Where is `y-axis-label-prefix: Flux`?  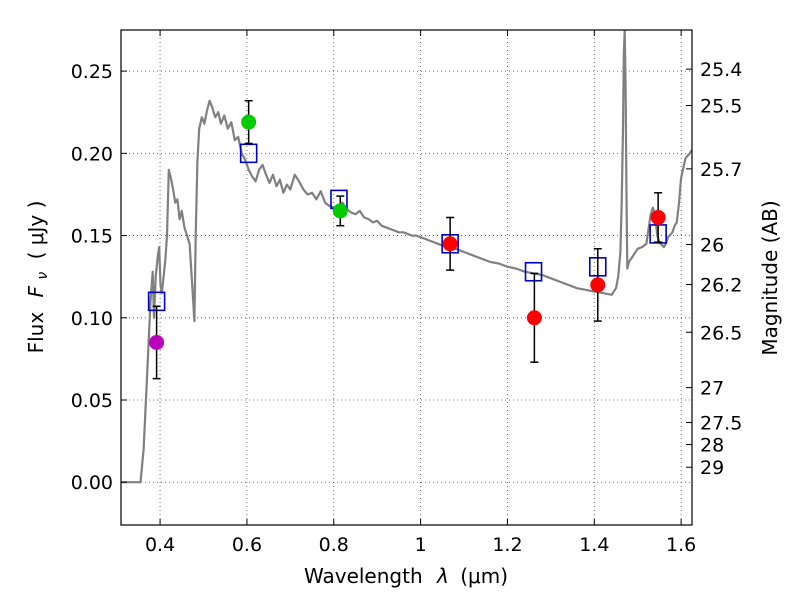
y-axis-label-prefix: Flux is located at coordinates (36, 333).